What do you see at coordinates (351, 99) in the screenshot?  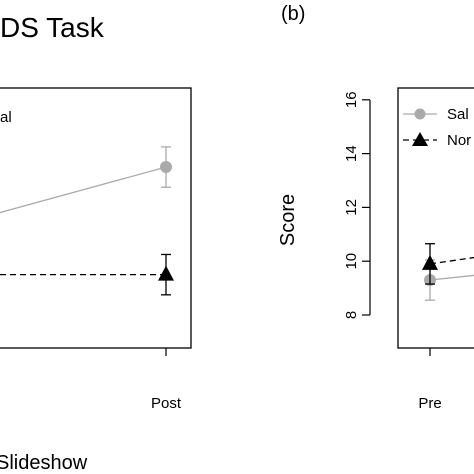 I see `panel-b-y-tick-label-4: 16` at bounding box center [351, 99].